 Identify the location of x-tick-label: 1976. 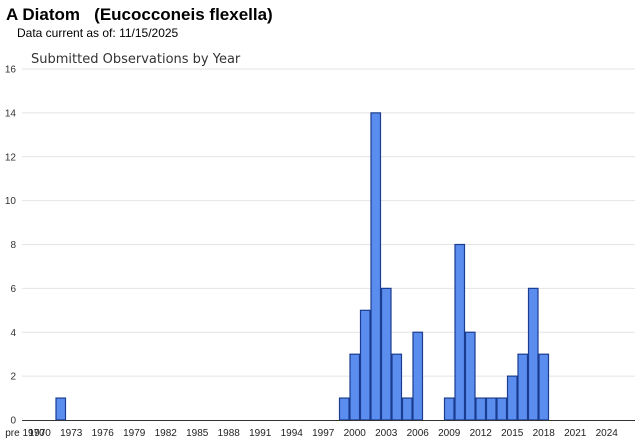
(103, 433).